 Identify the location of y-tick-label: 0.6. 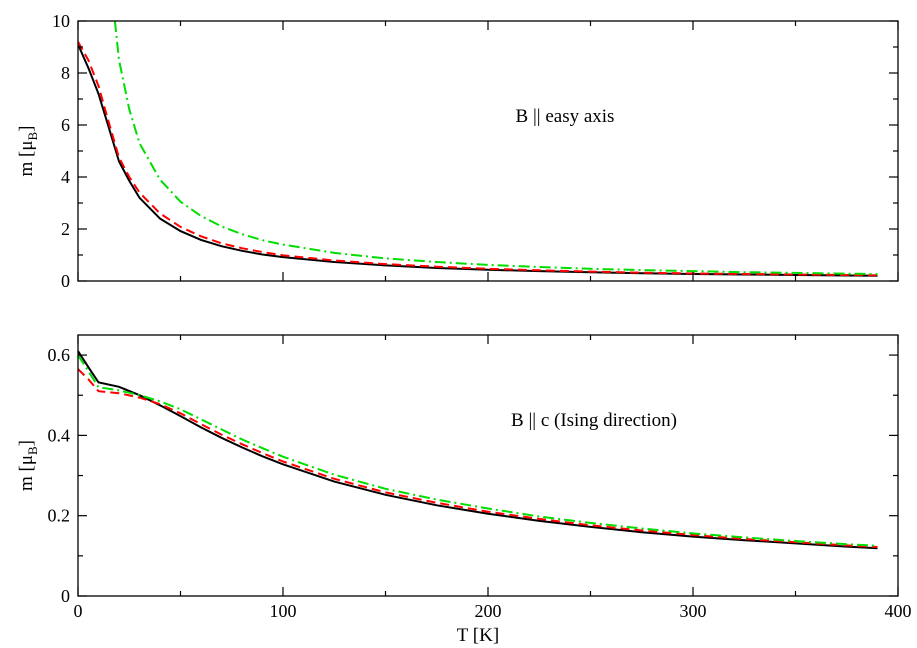
(59, 355).